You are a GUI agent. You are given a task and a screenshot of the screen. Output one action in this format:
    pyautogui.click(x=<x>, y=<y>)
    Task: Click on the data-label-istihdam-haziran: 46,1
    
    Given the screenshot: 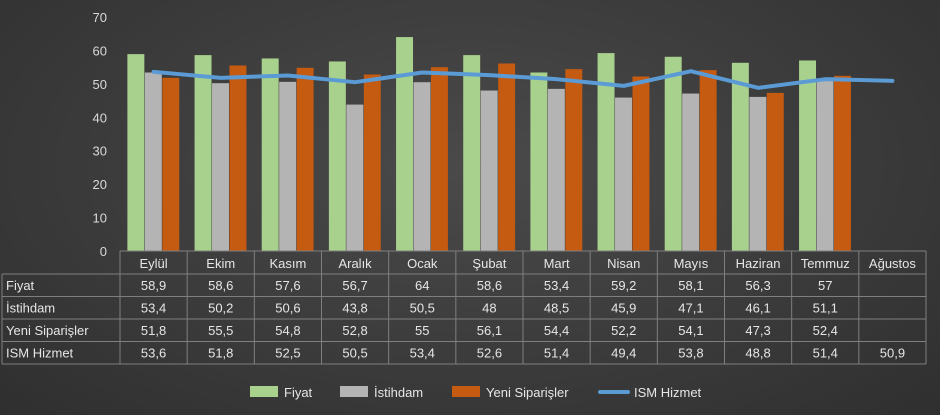 What is the action you would take?
    pyautogui.click(x=757, y=308)
    